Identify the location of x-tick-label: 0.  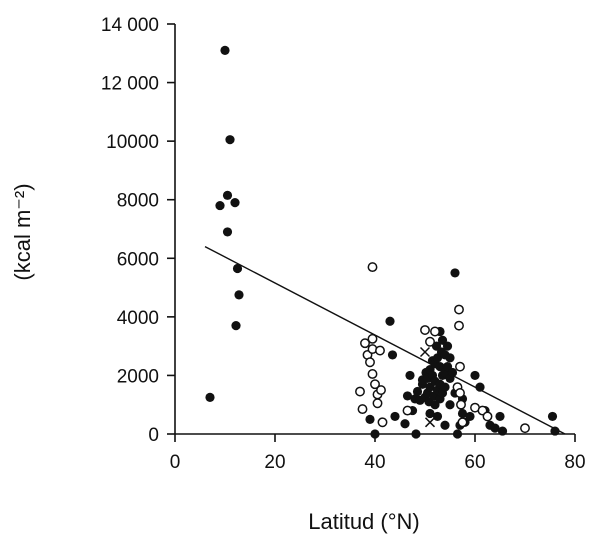
(175, 462).